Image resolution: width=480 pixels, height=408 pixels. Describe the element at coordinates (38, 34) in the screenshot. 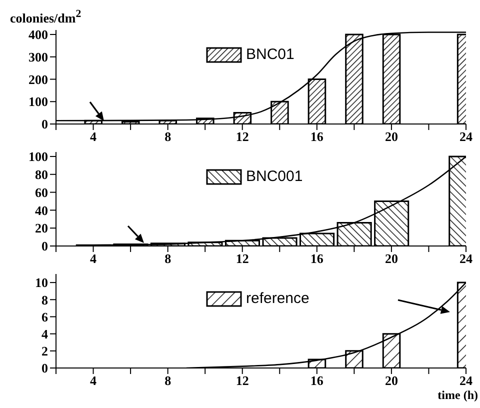

I see `y-tick-label: 400` at that location.